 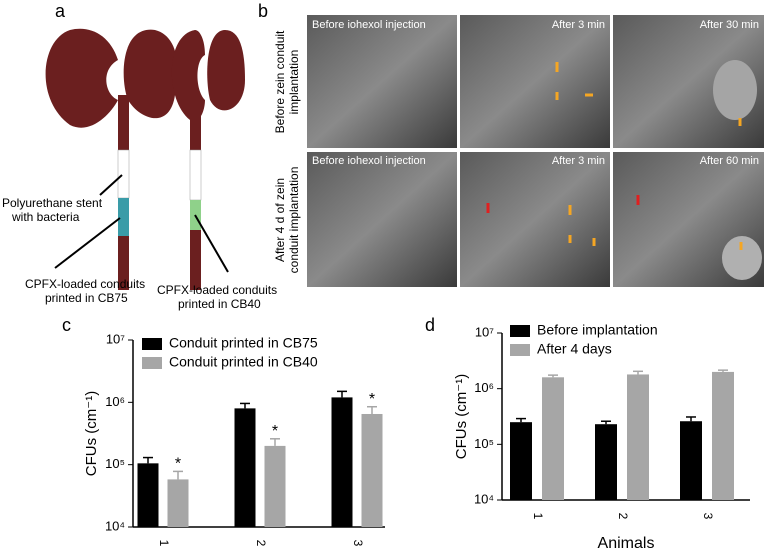 I want to click on kidney-left, so click(x=111, y=159).